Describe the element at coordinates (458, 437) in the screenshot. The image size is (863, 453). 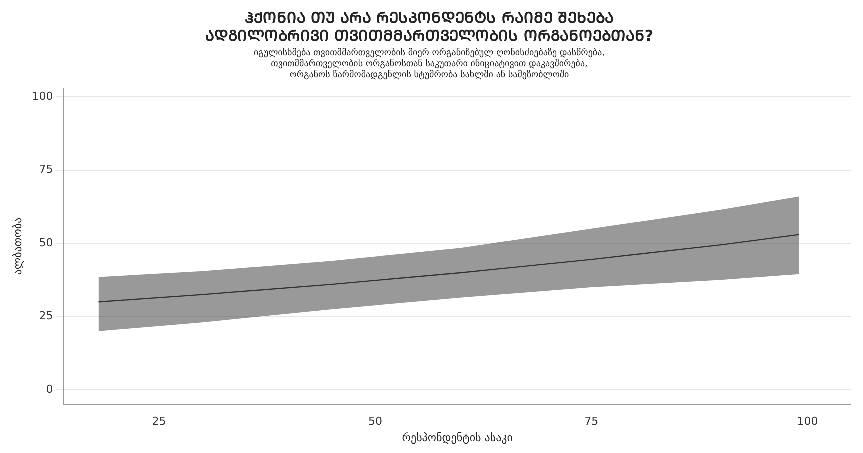
I see `x-axis-title: რესპონდენტის ასაკი` at that location.